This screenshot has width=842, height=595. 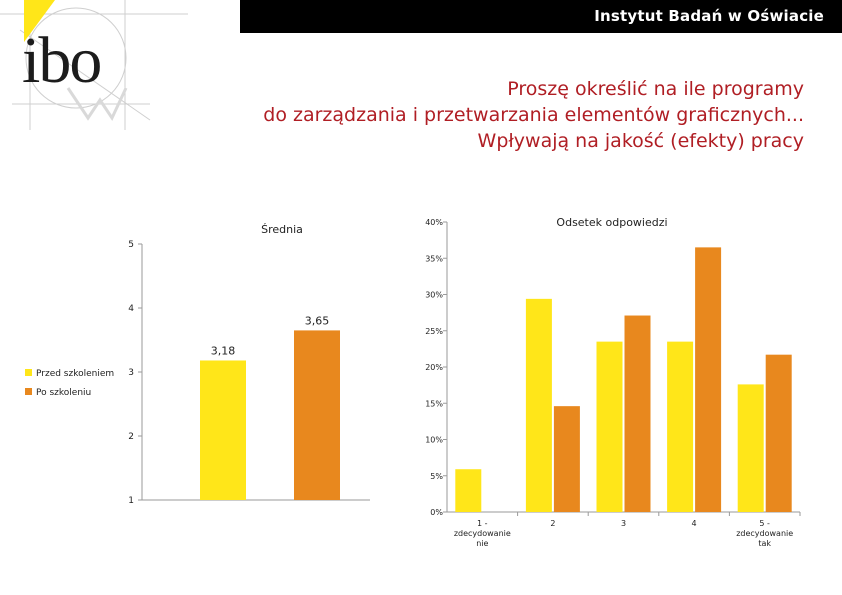 I want to click on x-tick-label: 4, so click(x=694, y=523).